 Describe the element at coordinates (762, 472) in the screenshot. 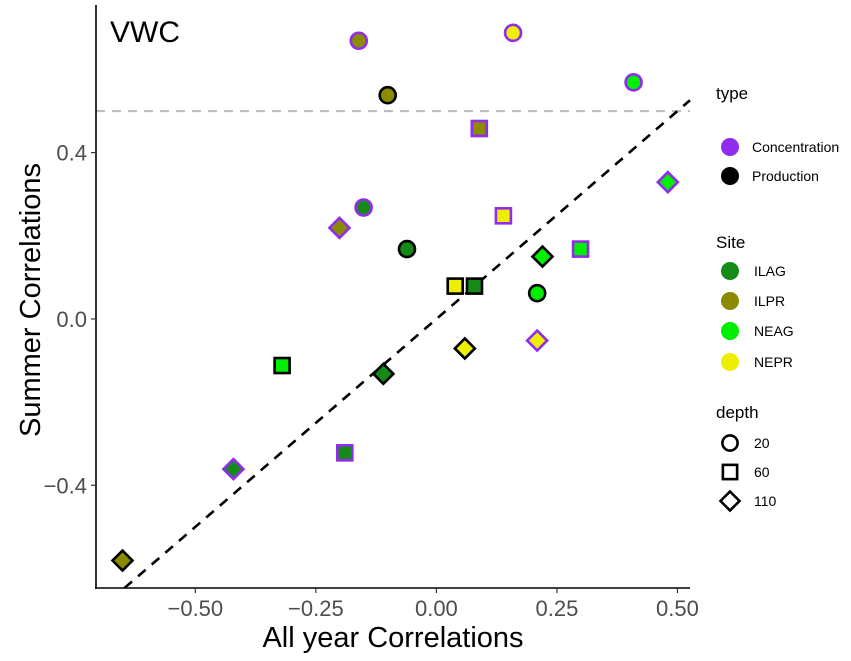

I see `legend-label: 60` at that location.